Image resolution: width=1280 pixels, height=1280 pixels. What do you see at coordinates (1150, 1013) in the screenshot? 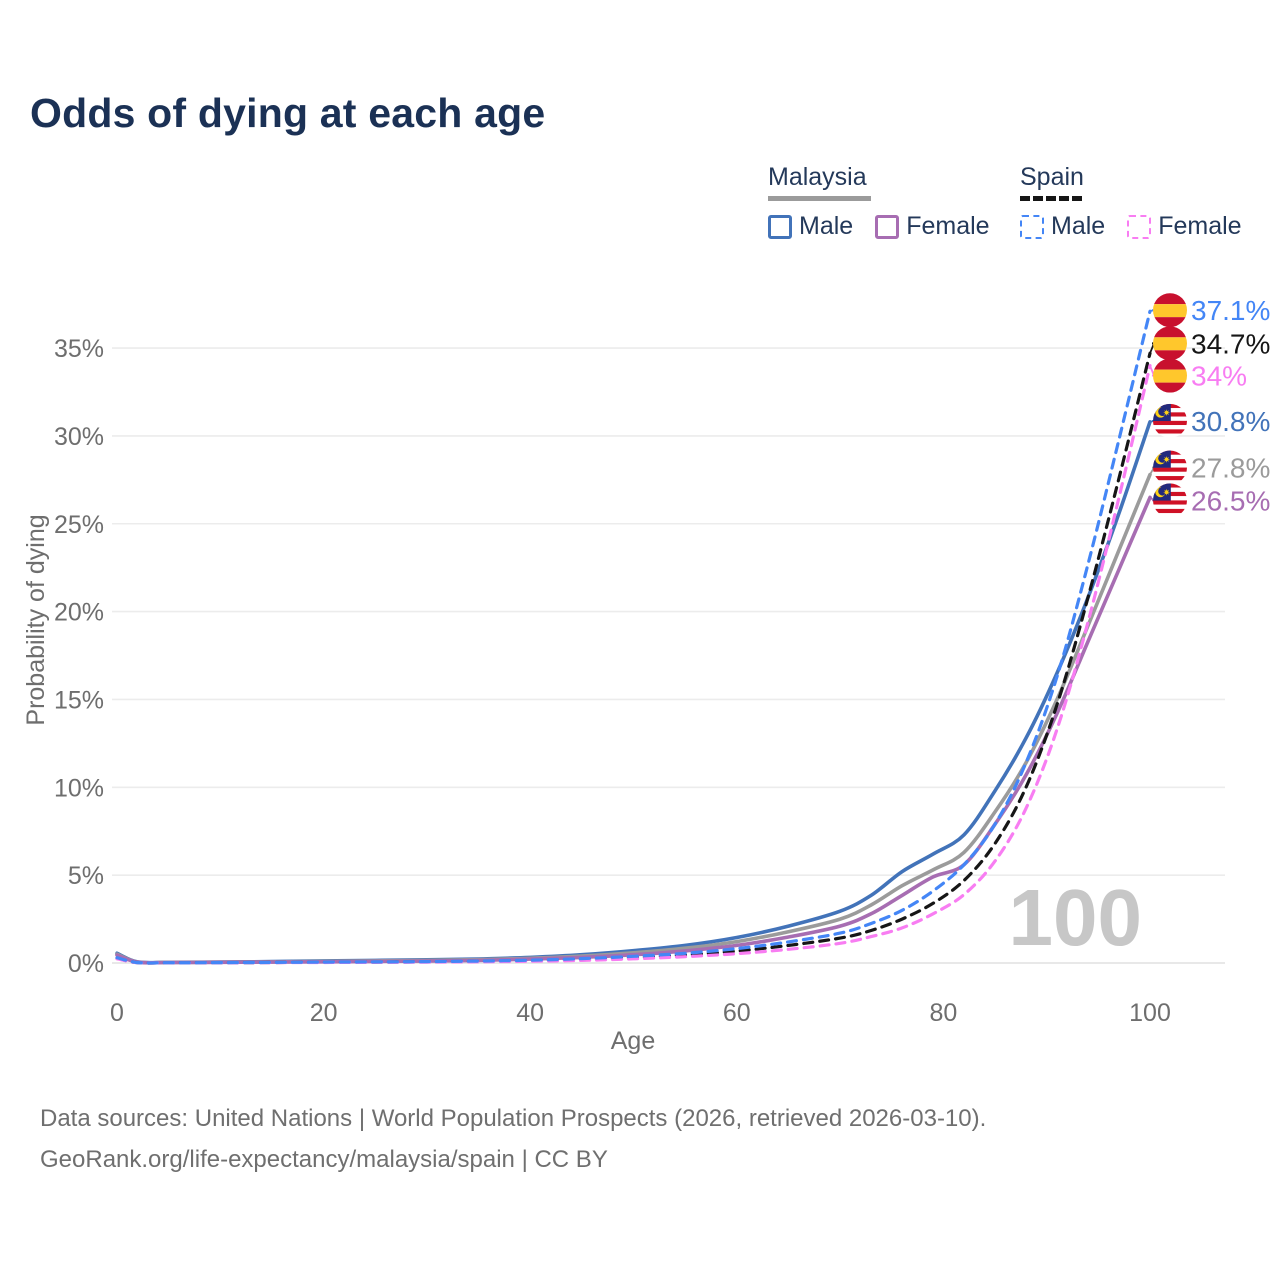
I see `x-axis-tick-label: 100` at bounding box center [1150, 1013].